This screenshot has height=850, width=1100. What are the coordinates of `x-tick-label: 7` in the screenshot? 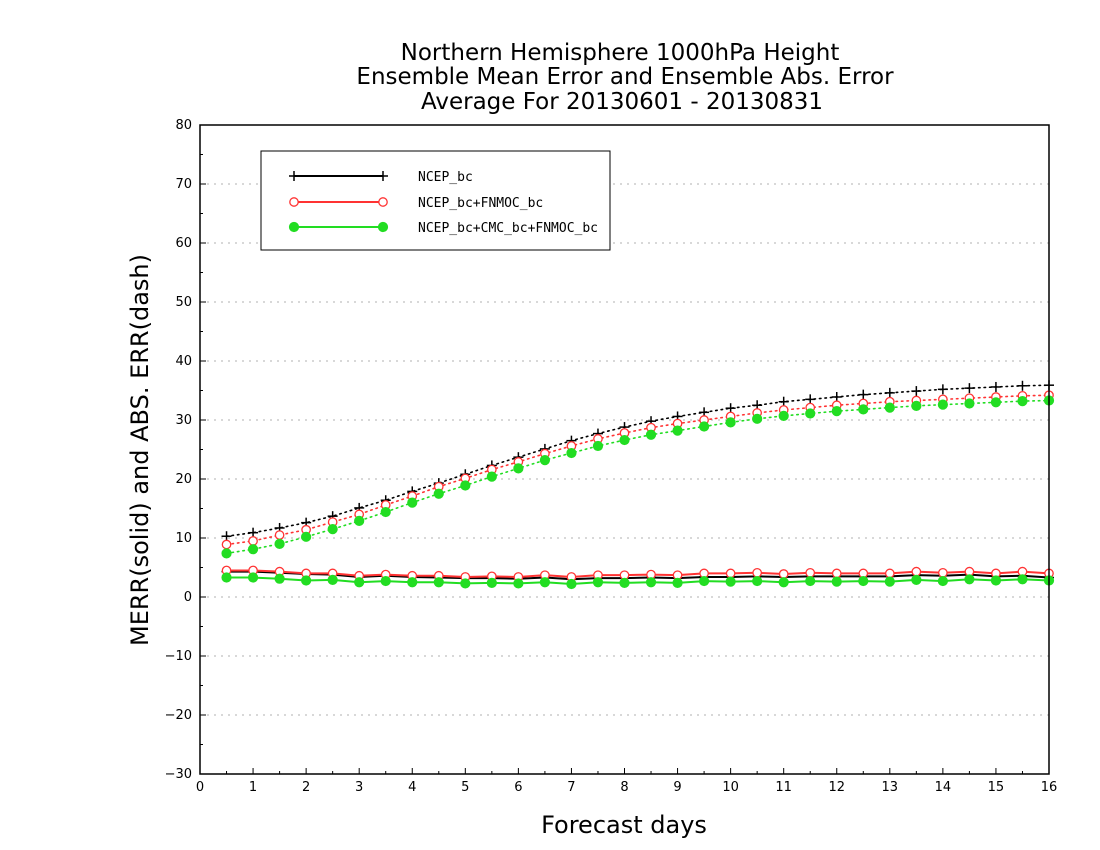 It's located at (571, 787).